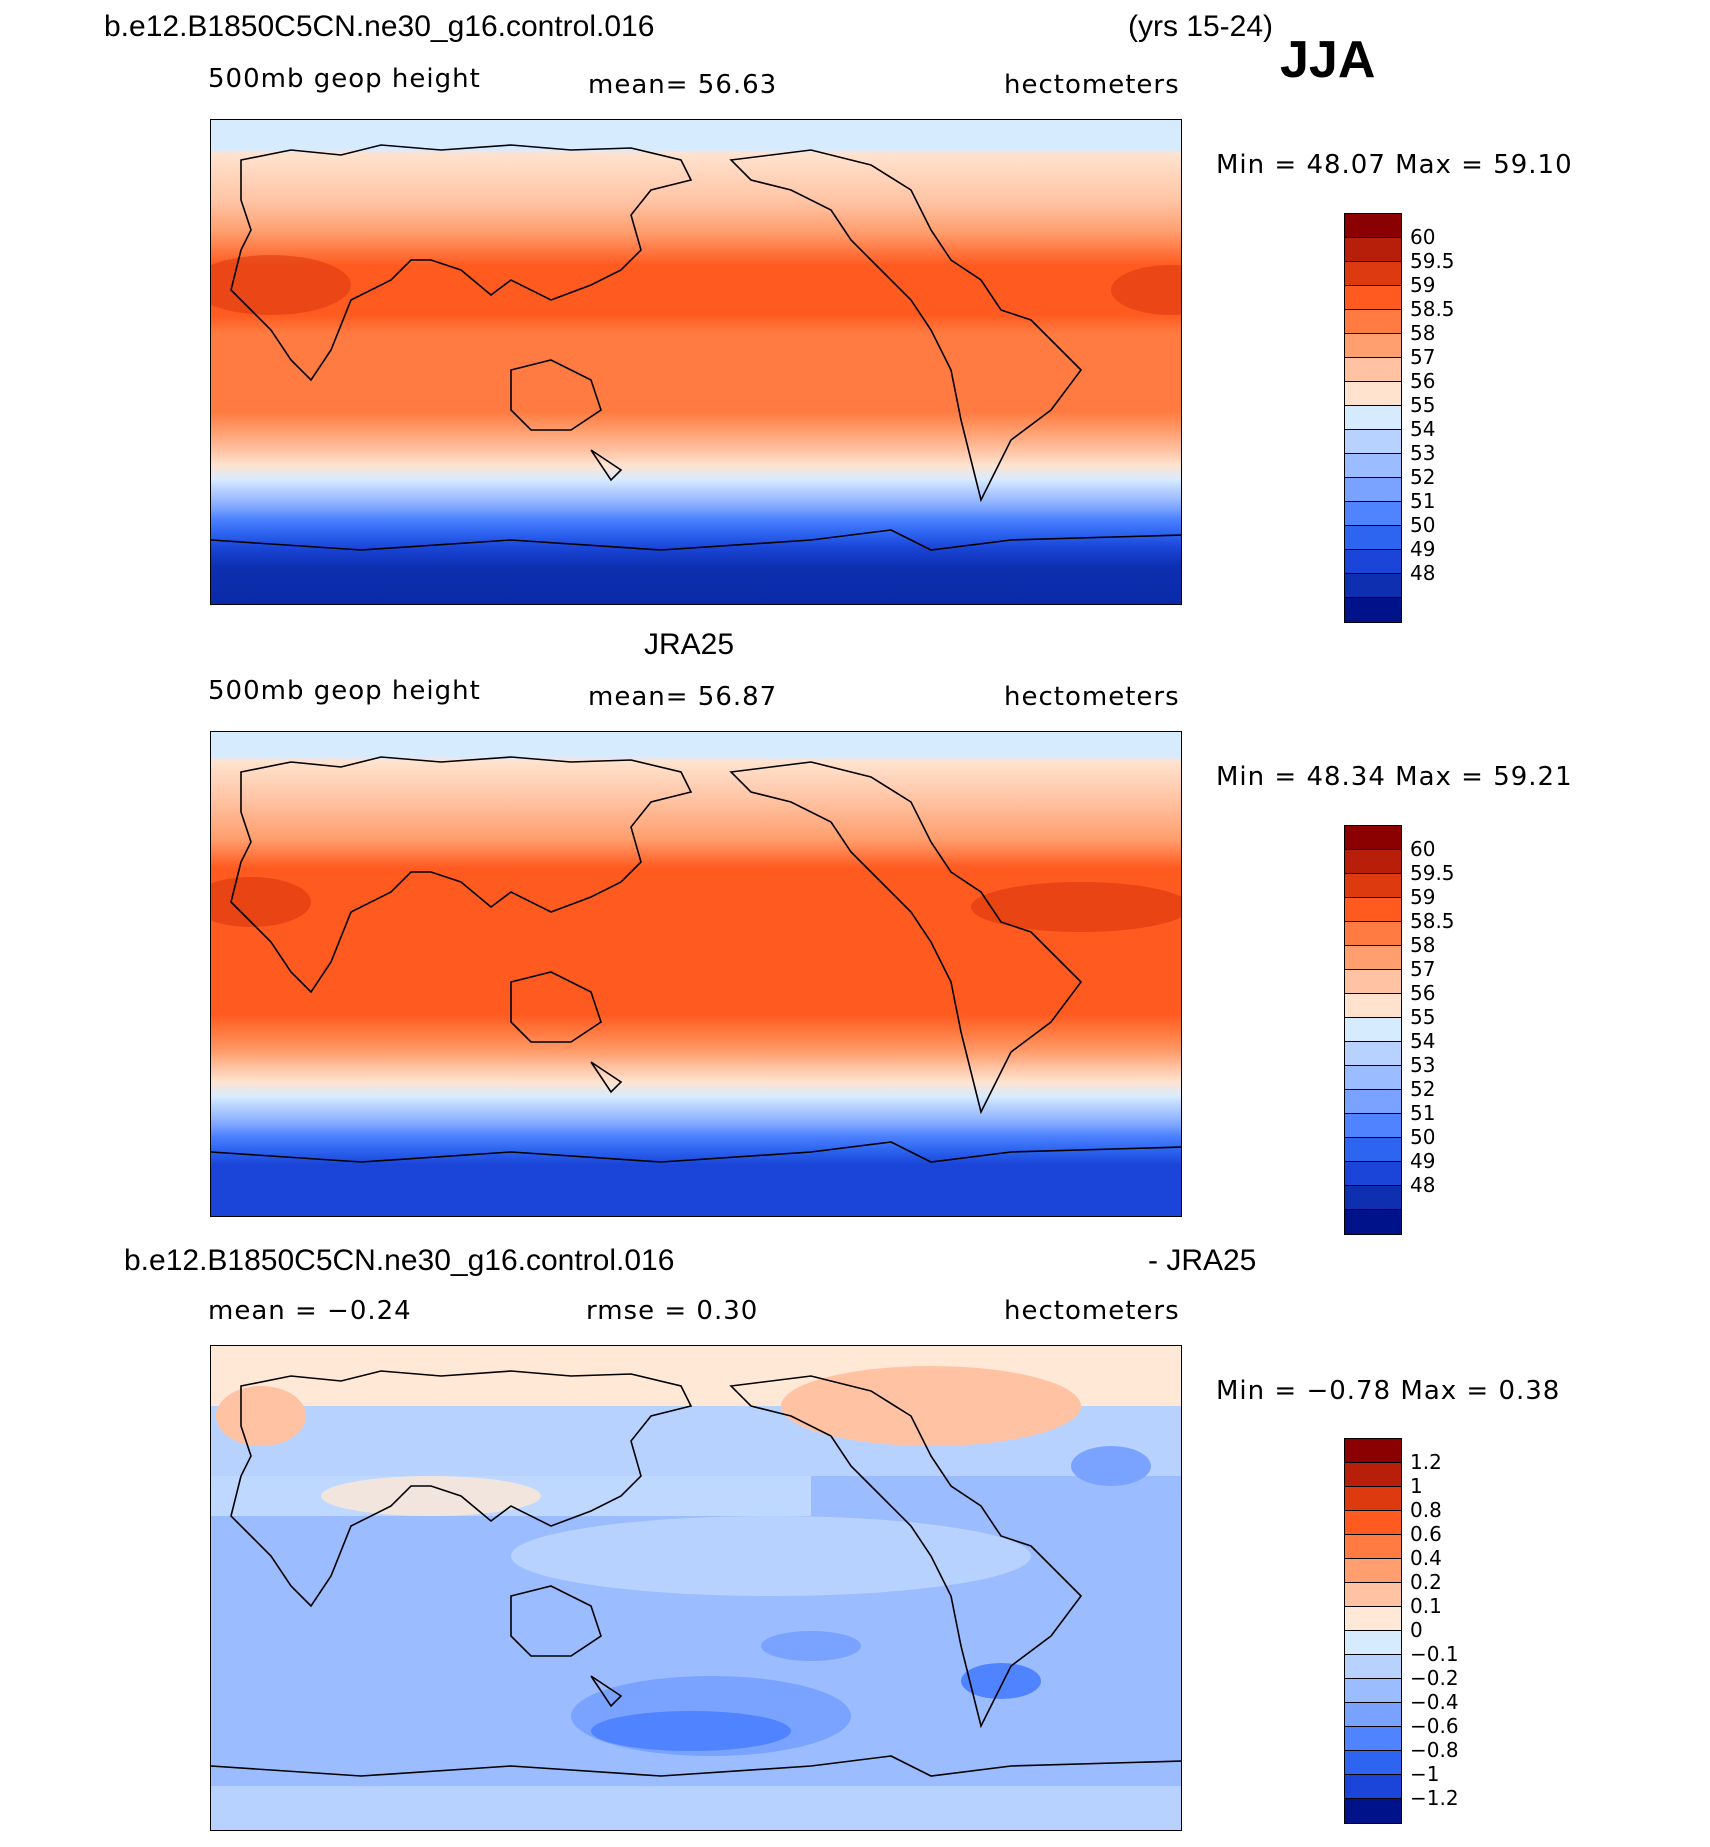  Describe the element at coordinates (1426, 1462) in the screenshot. I see `panel3-colorbar-tick-label: 1.2` at that location.